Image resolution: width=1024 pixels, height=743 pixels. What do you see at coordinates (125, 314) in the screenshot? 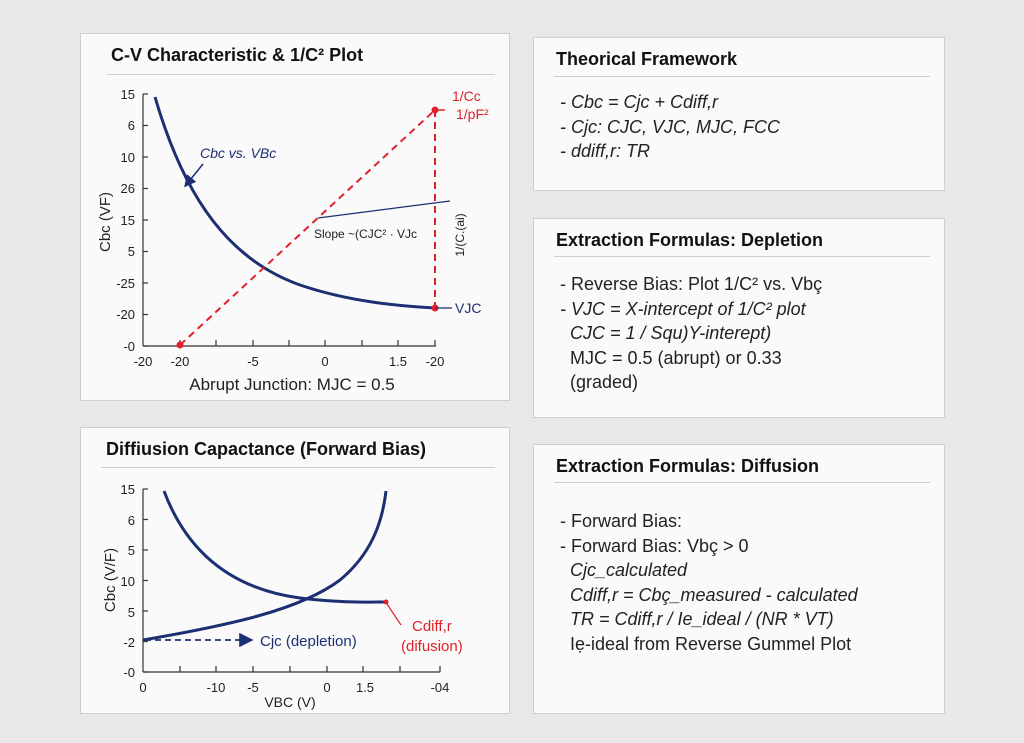
I see `y-tick: -20` at bounding box center [125, 314].